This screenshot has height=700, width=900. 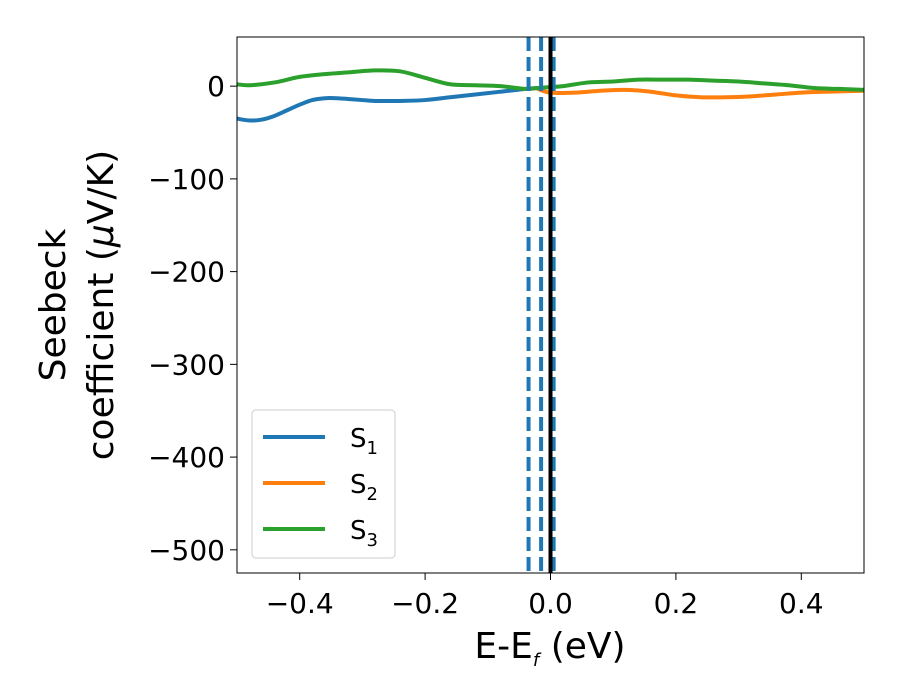 I want to click on series-layer, so click(x=550, y=95).